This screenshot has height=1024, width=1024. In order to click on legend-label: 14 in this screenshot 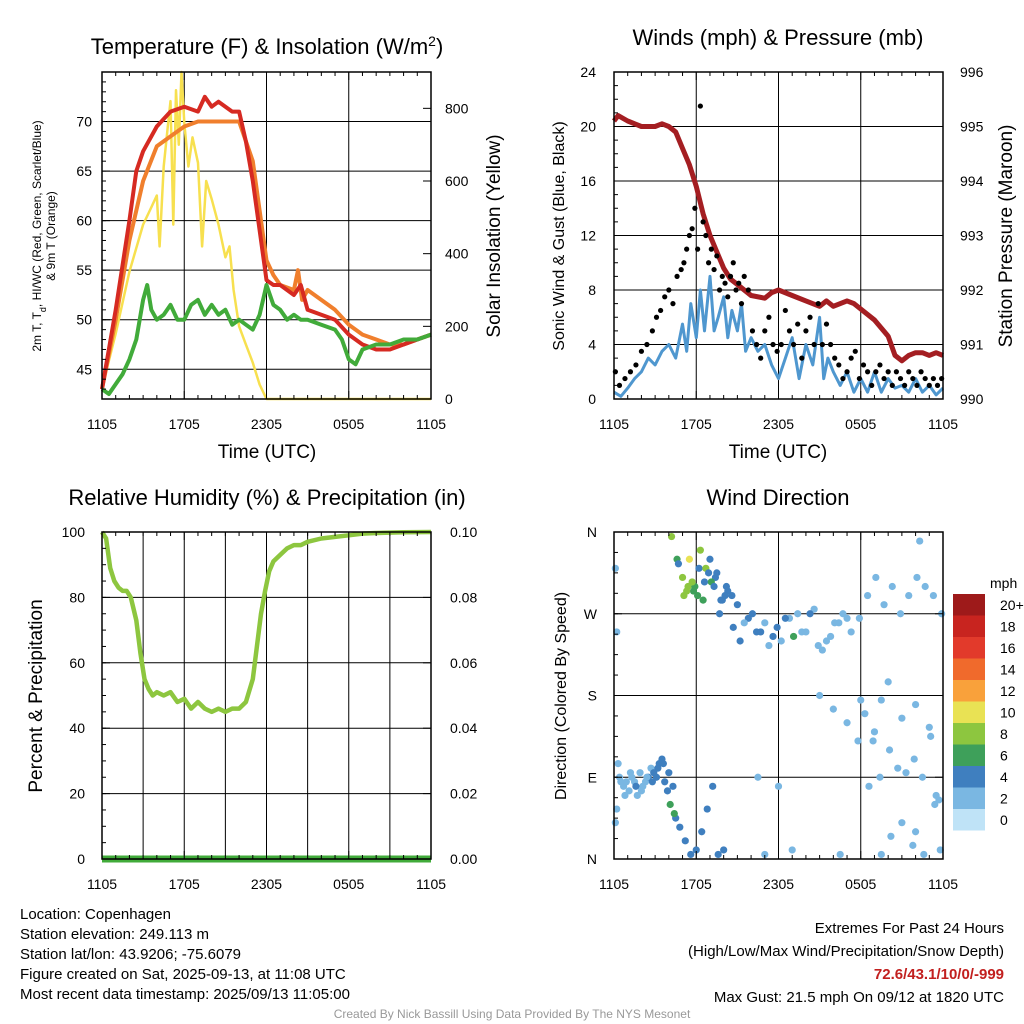, I will do `click(1008, 670)`.